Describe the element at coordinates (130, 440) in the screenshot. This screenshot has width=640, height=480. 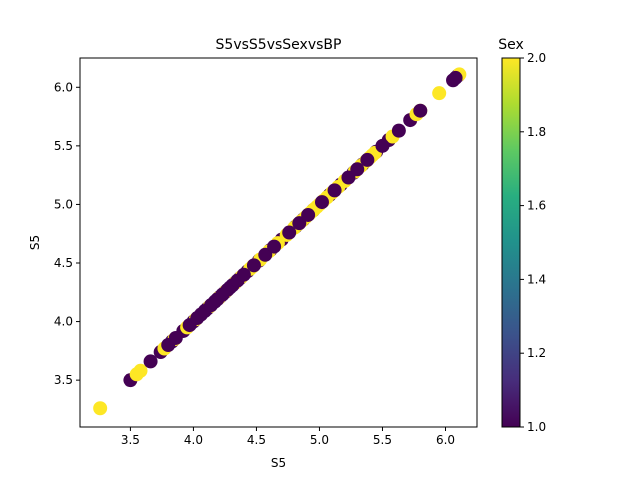
I see `x-tick-label: 3.5` at that location.